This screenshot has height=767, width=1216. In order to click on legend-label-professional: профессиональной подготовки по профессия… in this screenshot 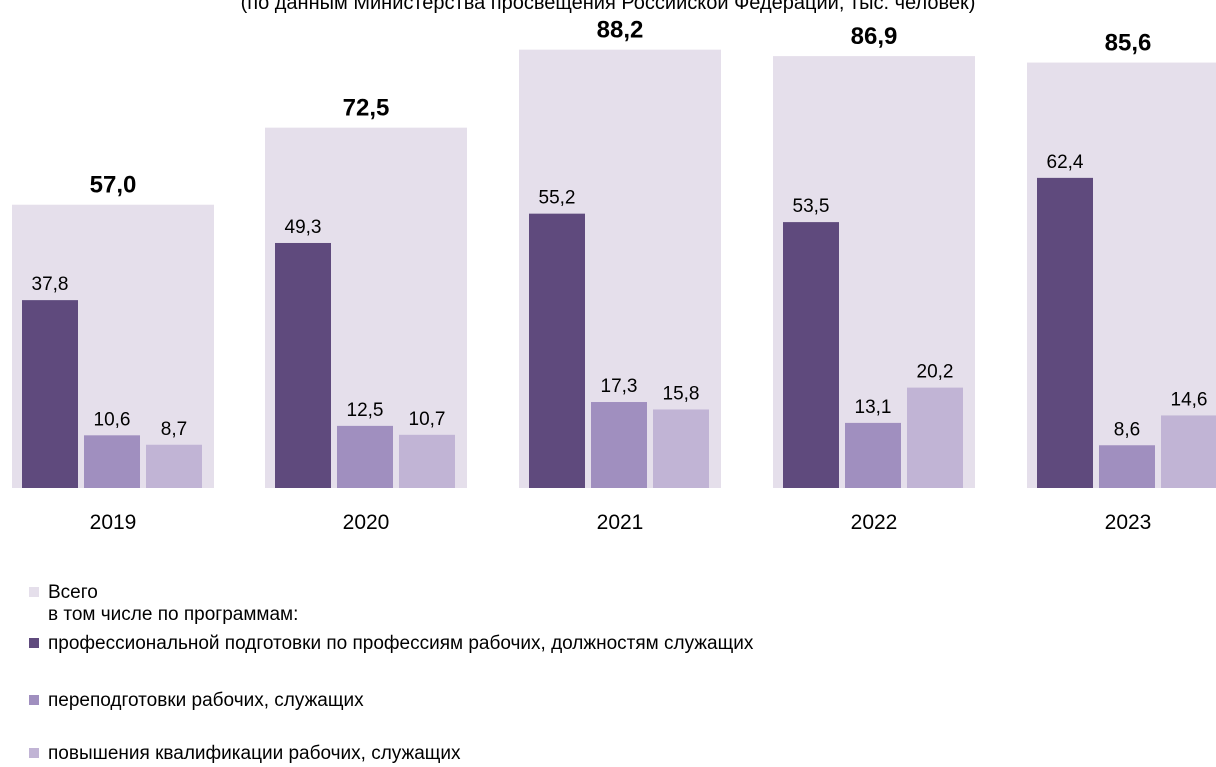, I will do `click(401, 643)`.